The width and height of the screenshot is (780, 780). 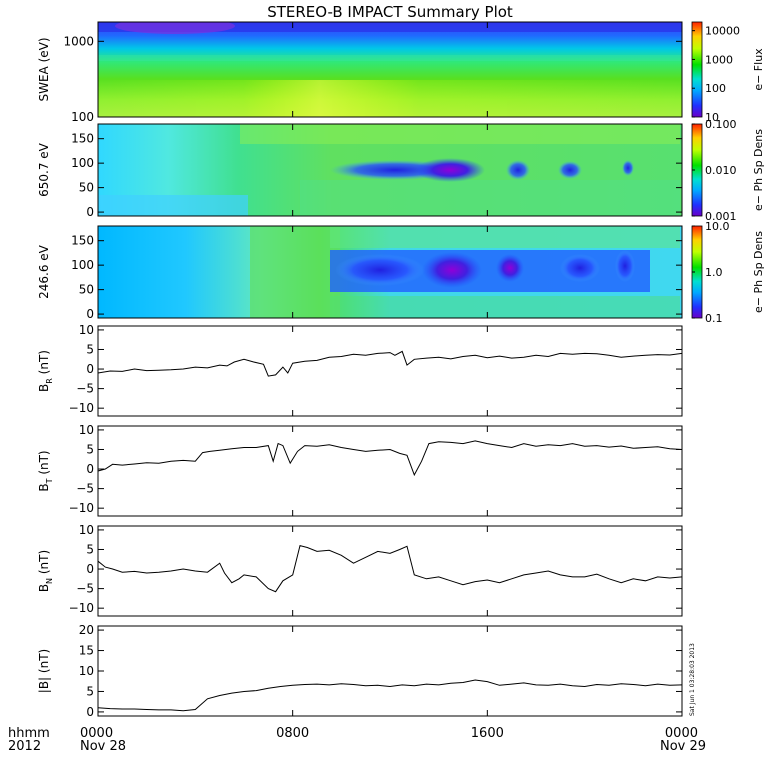 I want to click on swea-frame, so click(x=390, y=69).